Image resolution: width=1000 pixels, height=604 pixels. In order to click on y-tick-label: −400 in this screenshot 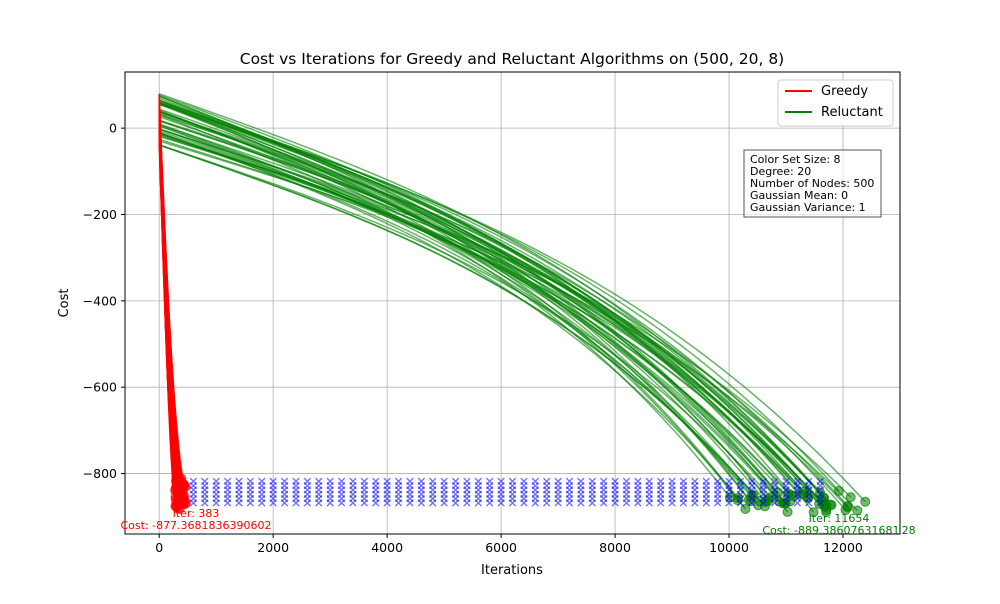, I will do `click(100, 300)`.